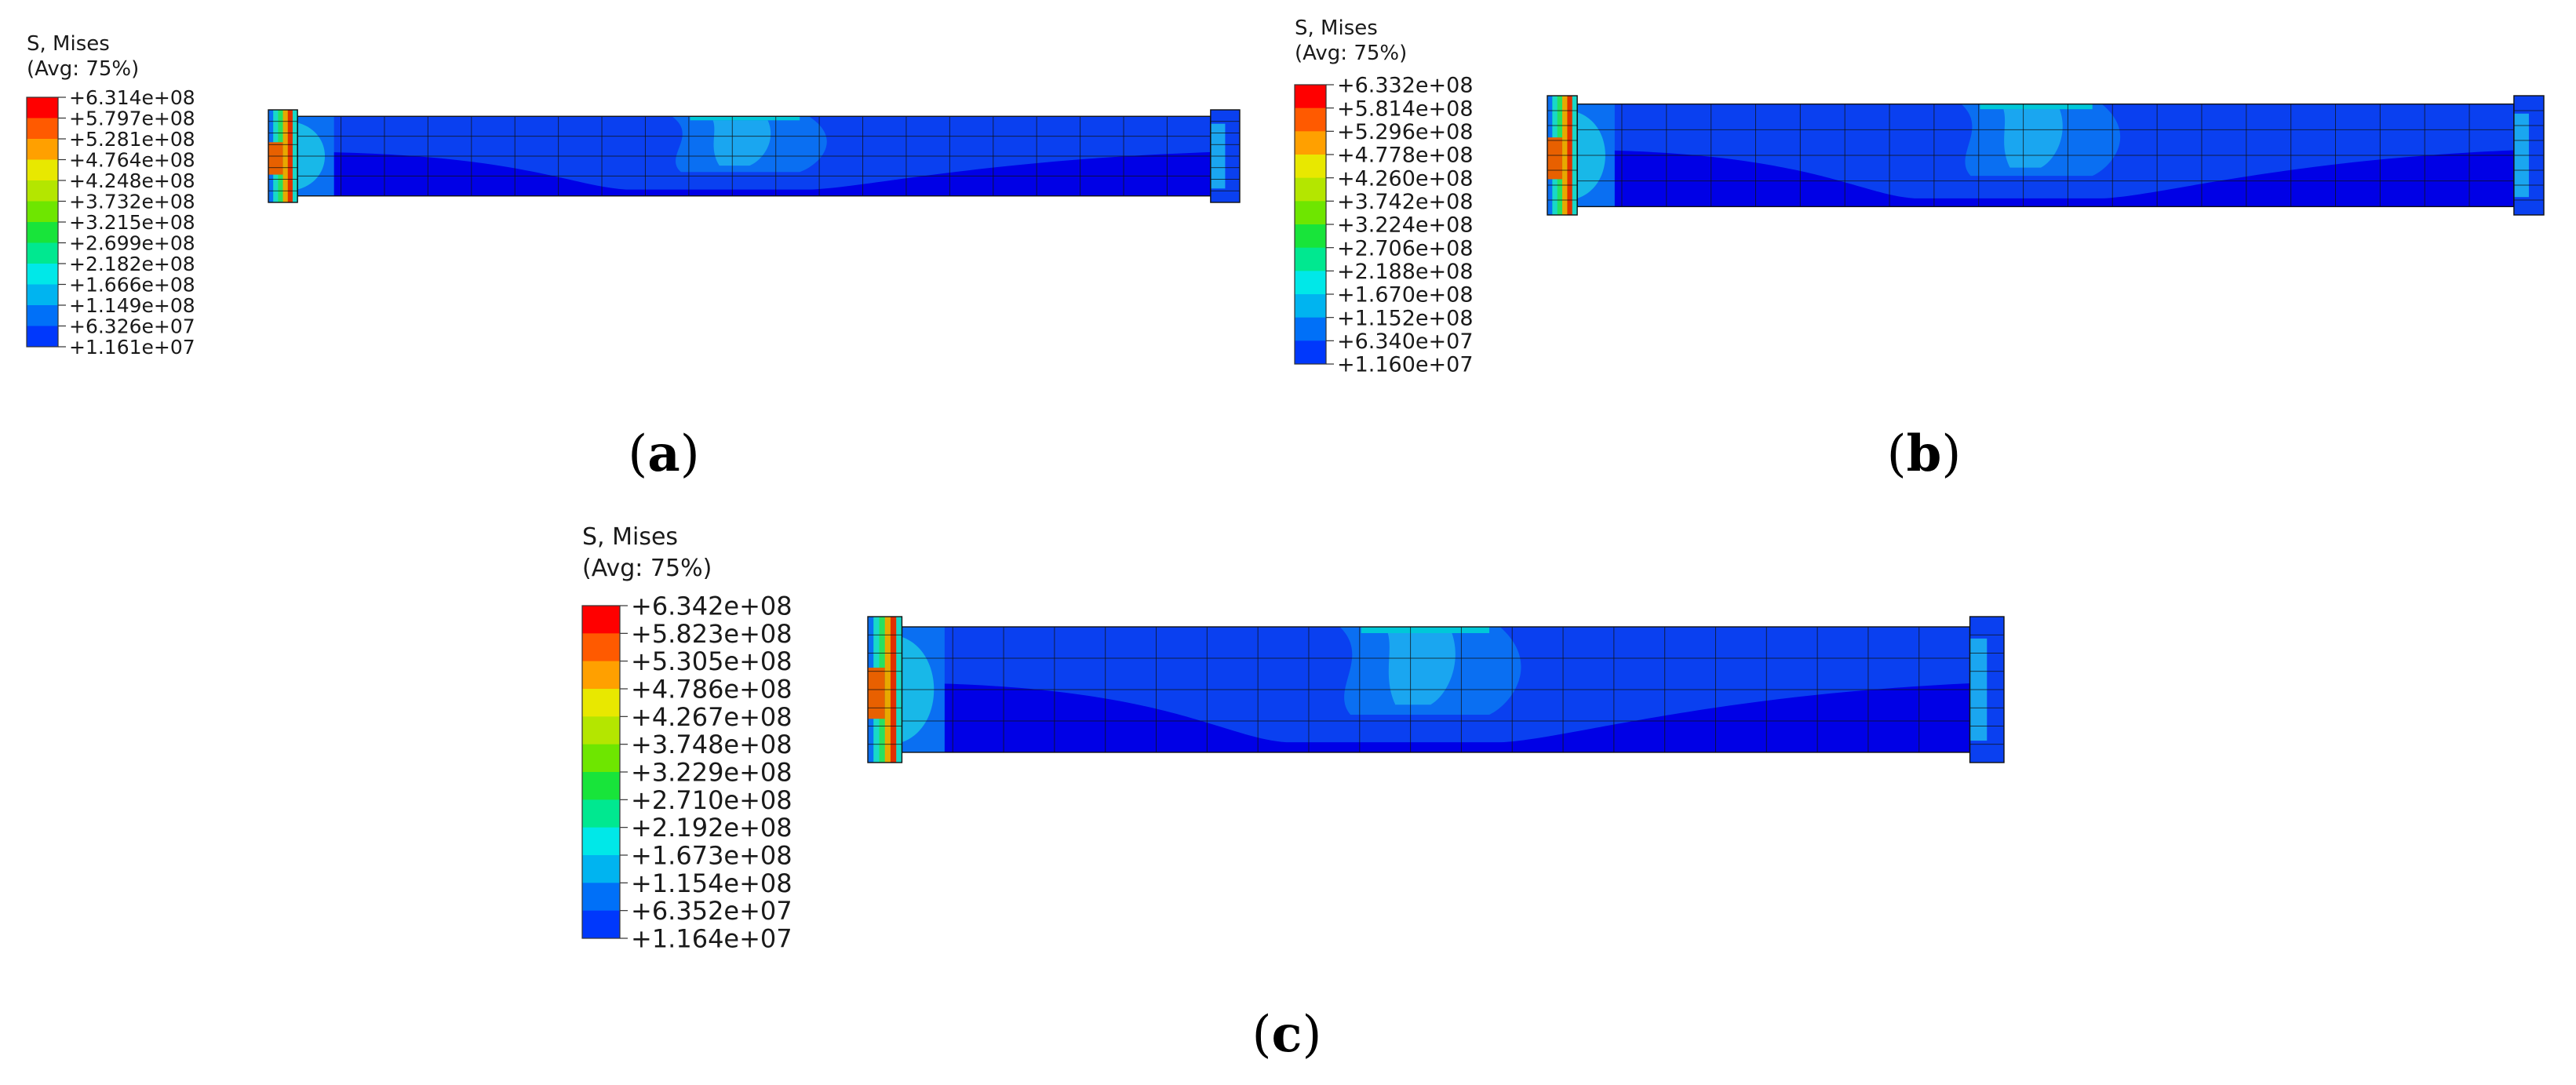 The height and width of the screenshot is (1085, 2576). I want to click on legend-tick-label: +1.152e+08, so click(1405, 318).